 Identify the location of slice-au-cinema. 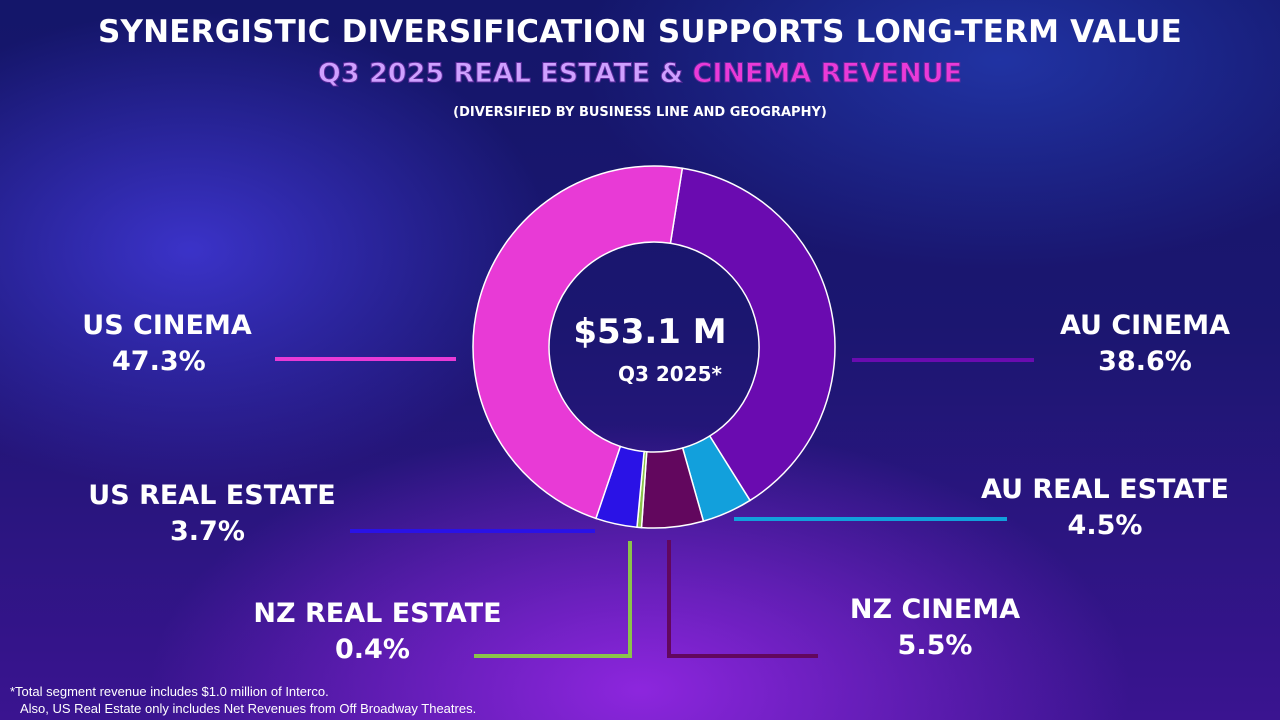
(752, 334).